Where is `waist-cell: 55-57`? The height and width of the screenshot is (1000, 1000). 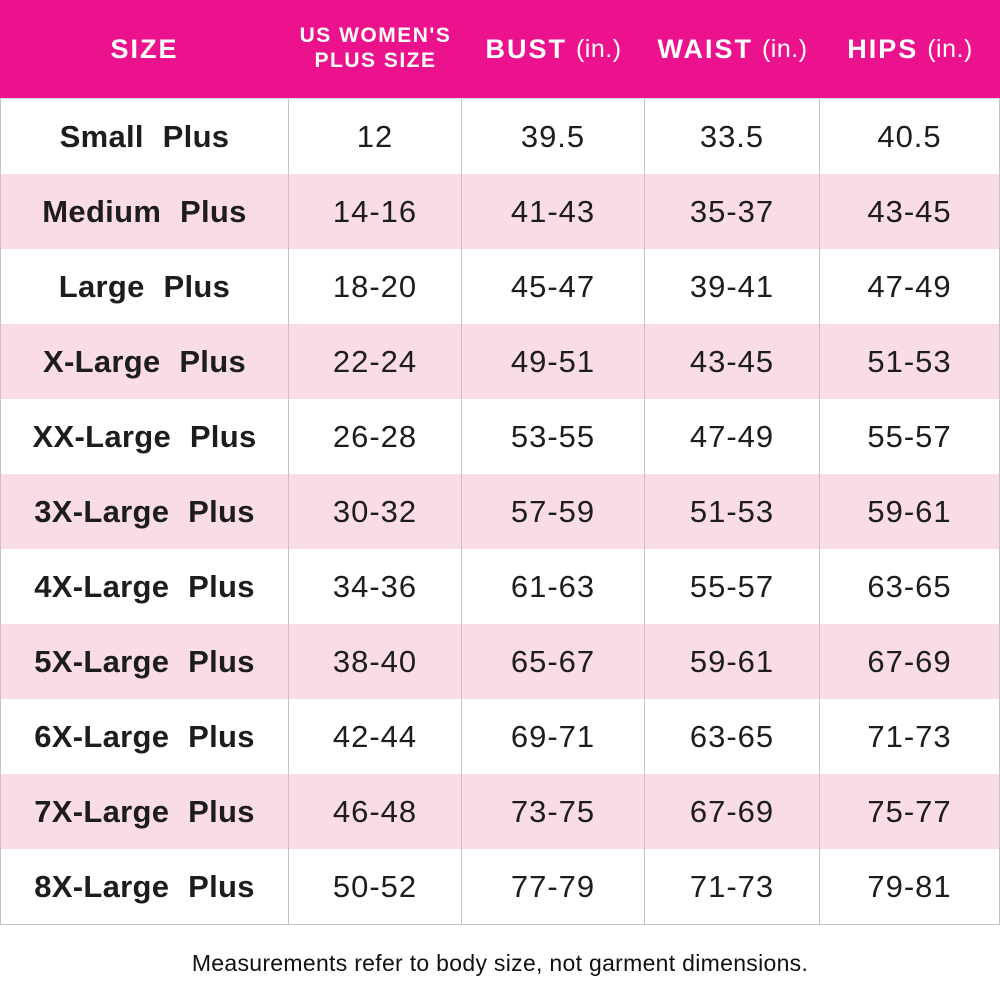
waist-cell: 55-57 is located at coordinates (732, 586).